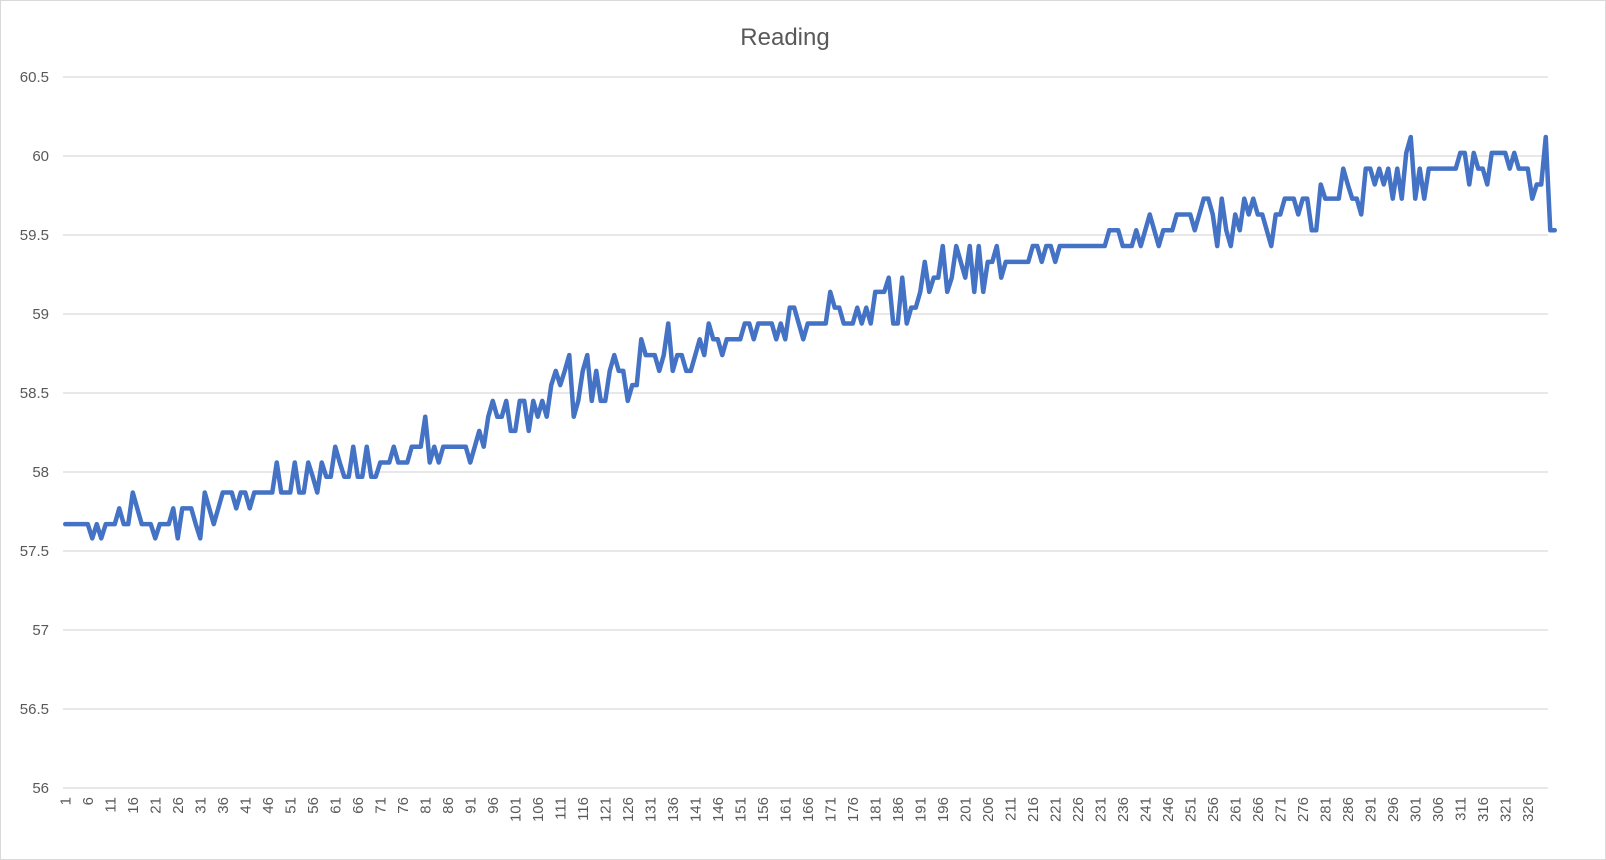 The image size is (1606, 860). Describe the element at coordinates (1213, 809) in the screenshot. I see `x-tick-label: 256` at that location.